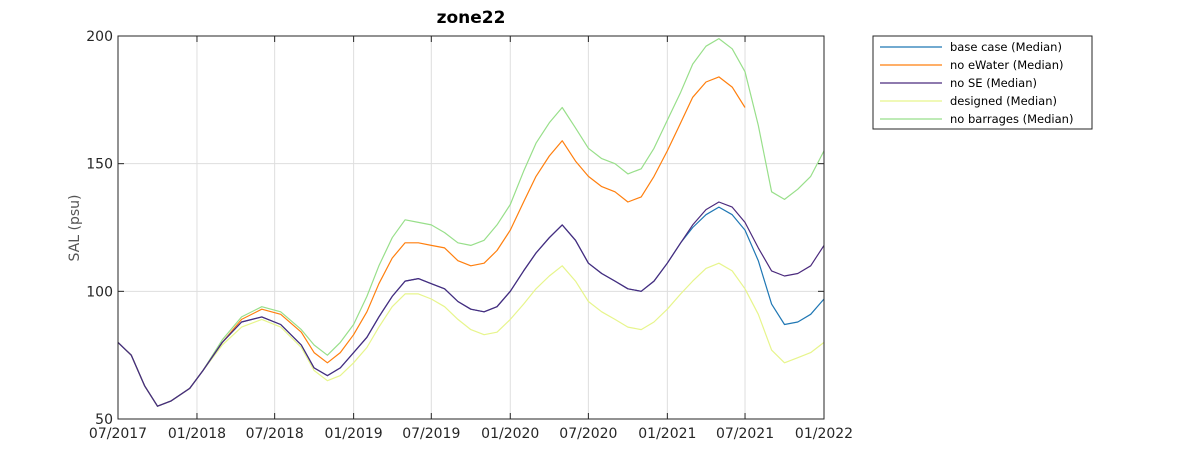 The height and width of the screenshot is (472, 1181). What do you see at coordinates (471, 18) in the screenshot?
I see `chart-title: zone22` at bounding box center [471, 18].